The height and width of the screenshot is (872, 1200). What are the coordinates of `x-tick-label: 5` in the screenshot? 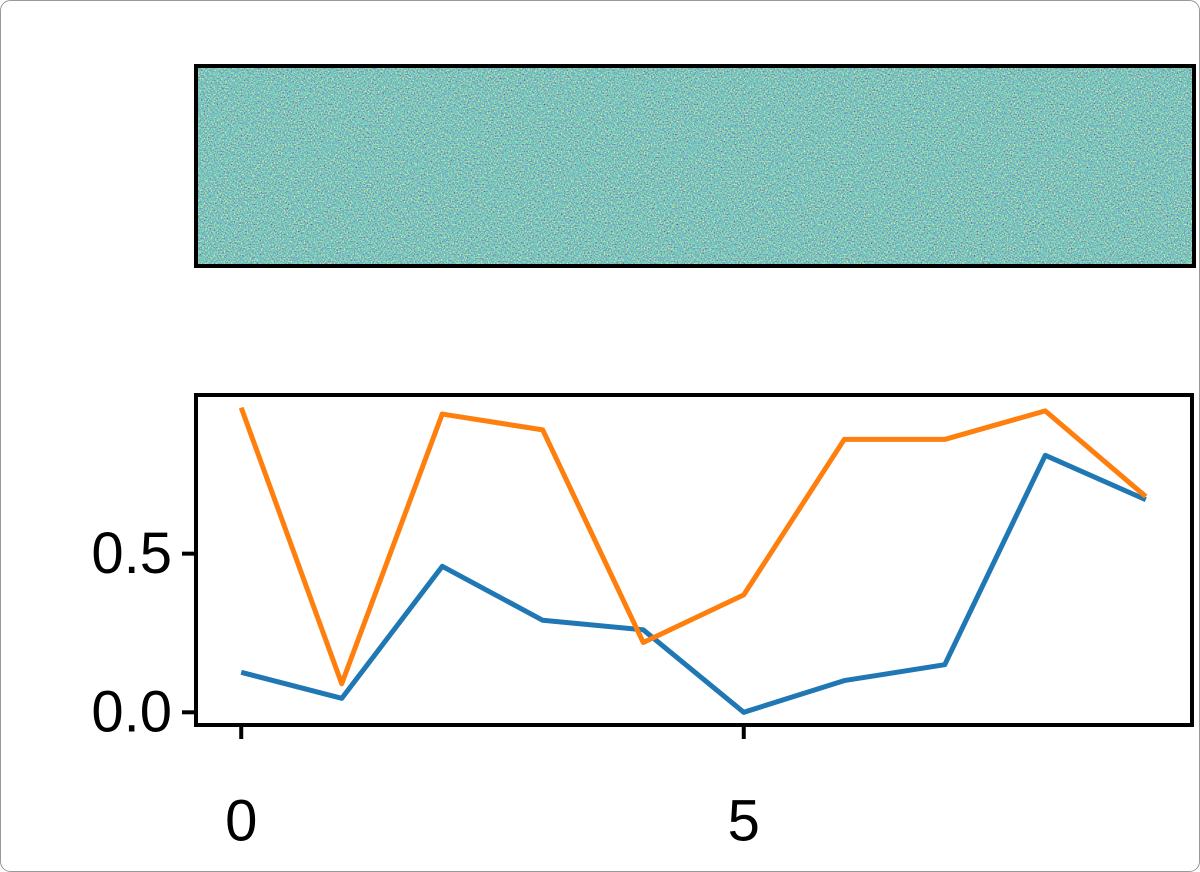 It's located at (744, 820).